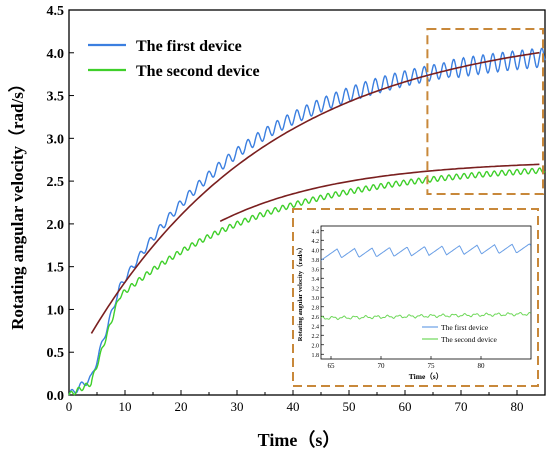 The height and width of the screenshot is (458, 550). I want to click on inset-series-line-second-device, so click(425, 316).